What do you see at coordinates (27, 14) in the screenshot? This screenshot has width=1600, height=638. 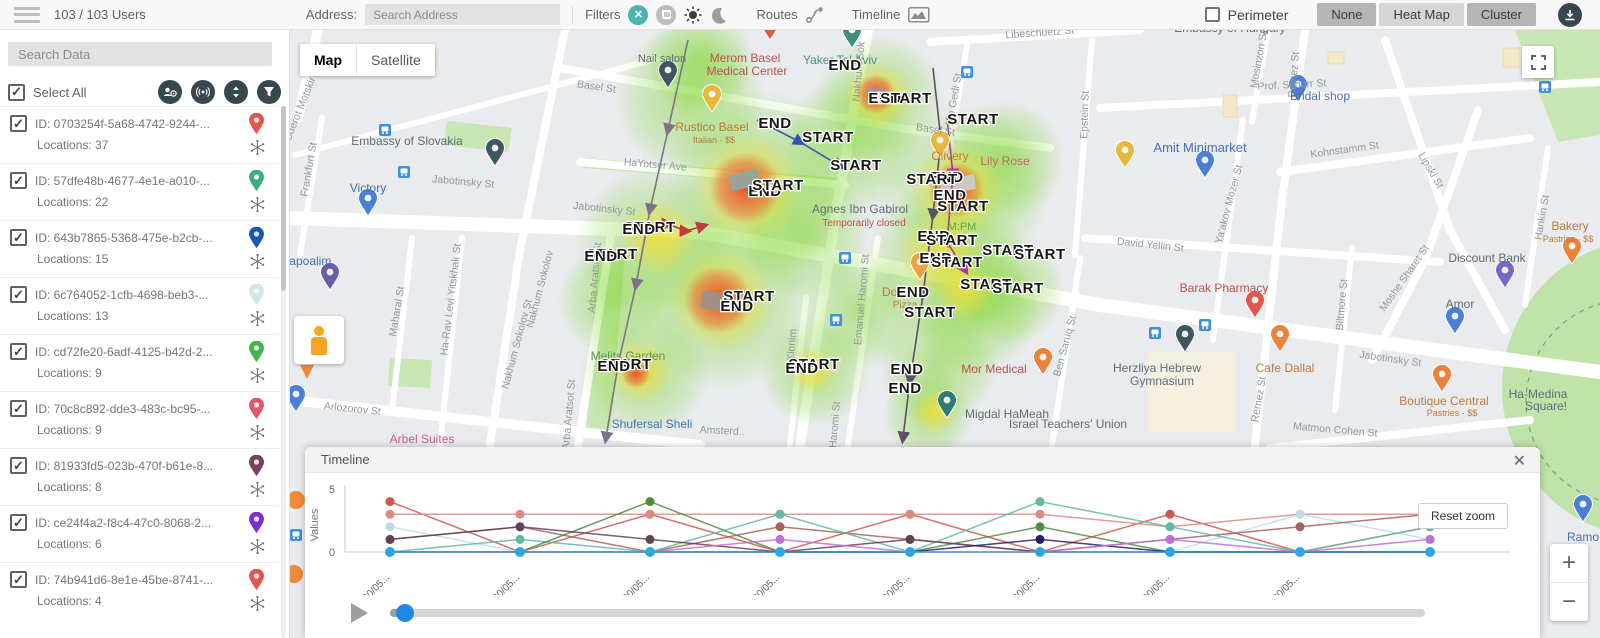 I see `menu-icon` at bounding box center [27, 14].